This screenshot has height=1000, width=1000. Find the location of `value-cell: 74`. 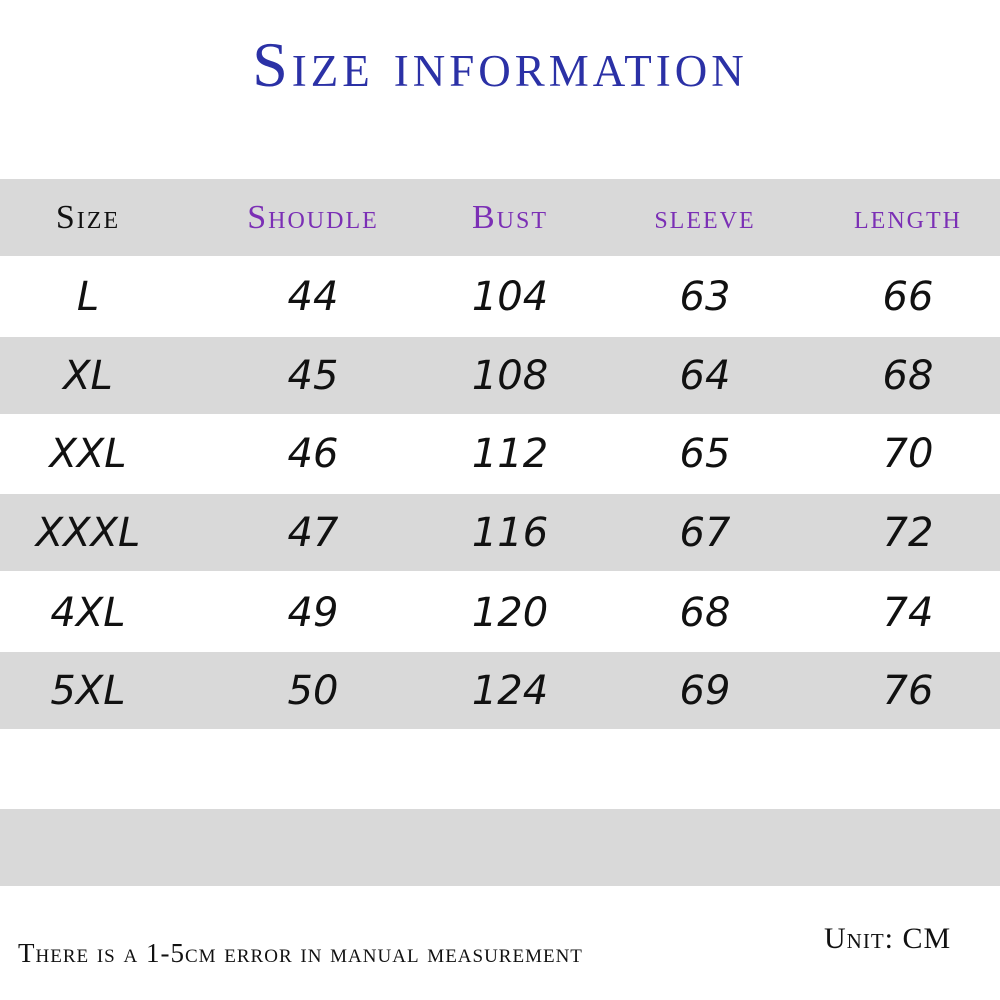

value-cell: 74 is located at coordinates (908, 612).